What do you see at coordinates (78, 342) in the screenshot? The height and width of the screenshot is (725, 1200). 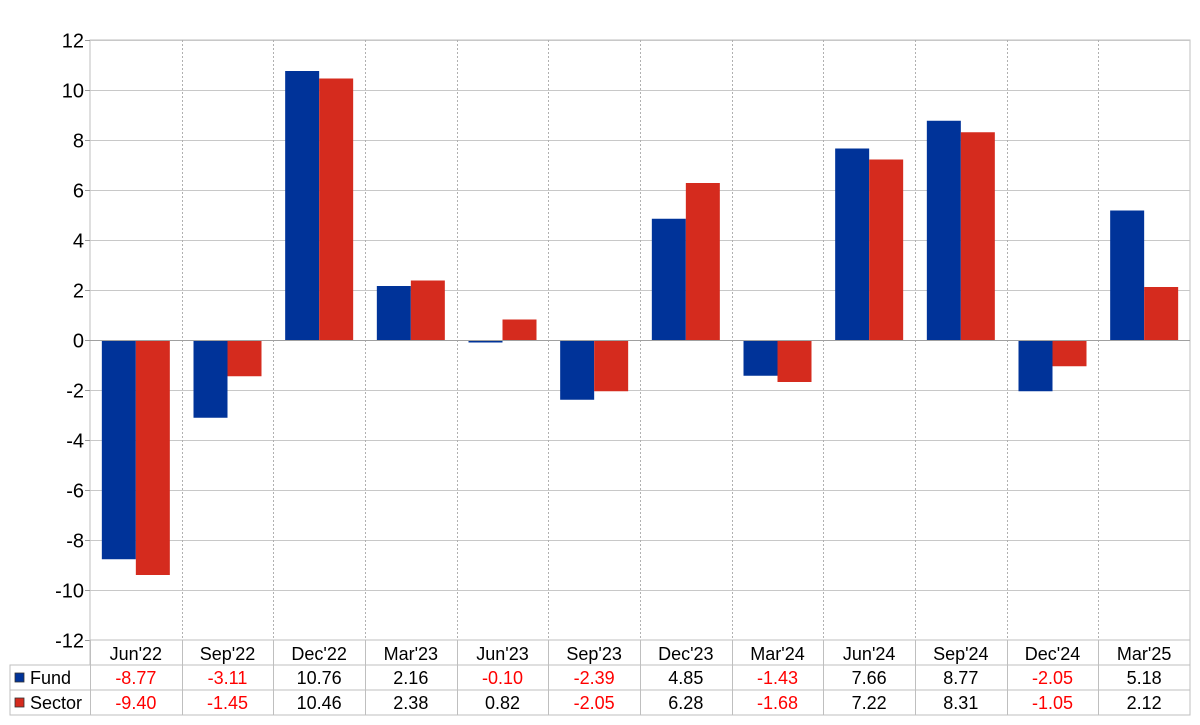 I see `y-tick-label: 0` at bounding box center [78, 342].